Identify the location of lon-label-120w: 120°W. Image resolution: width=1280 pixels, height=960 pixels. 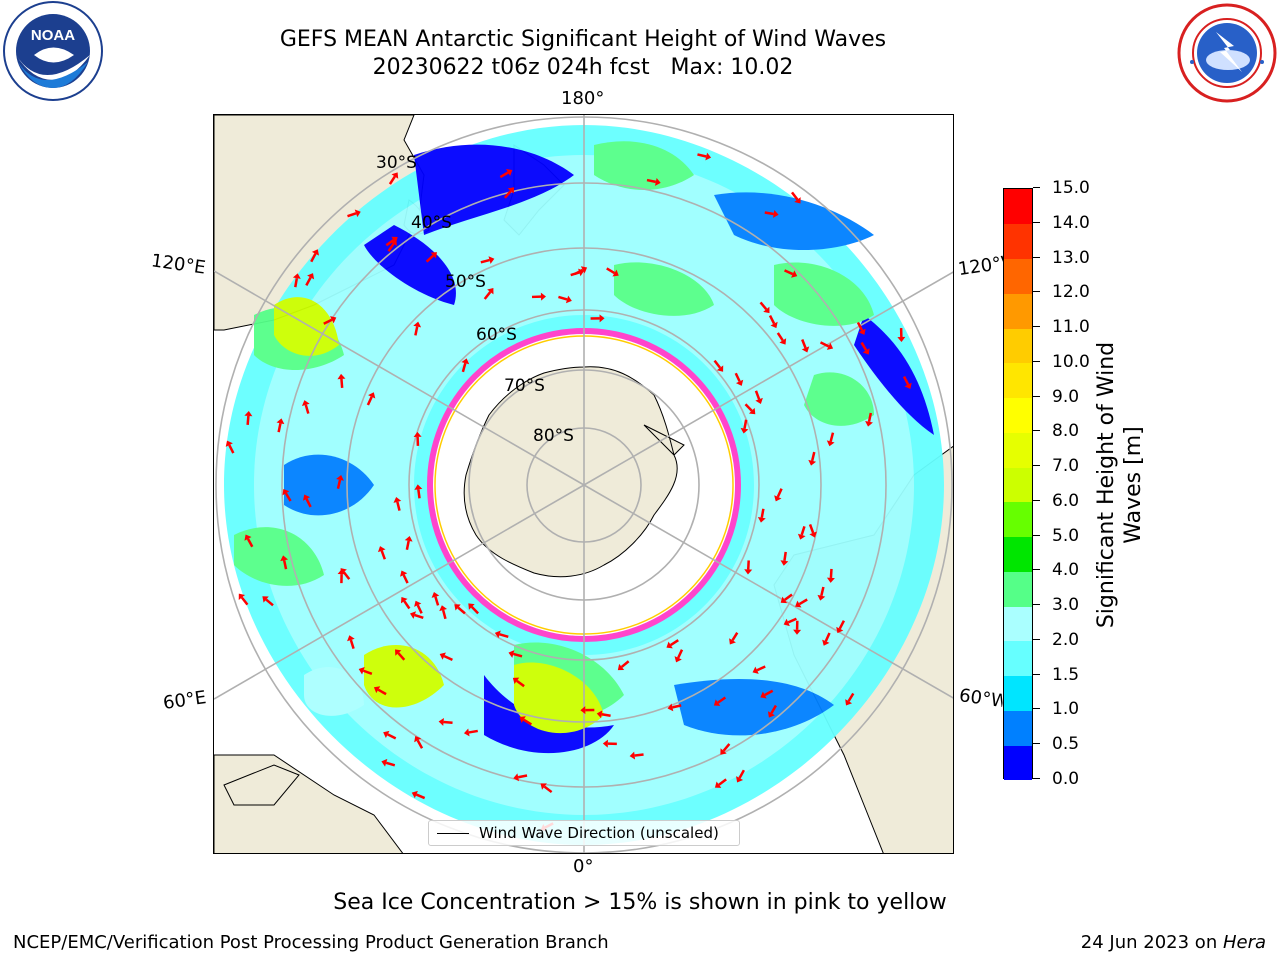
(981, 266).